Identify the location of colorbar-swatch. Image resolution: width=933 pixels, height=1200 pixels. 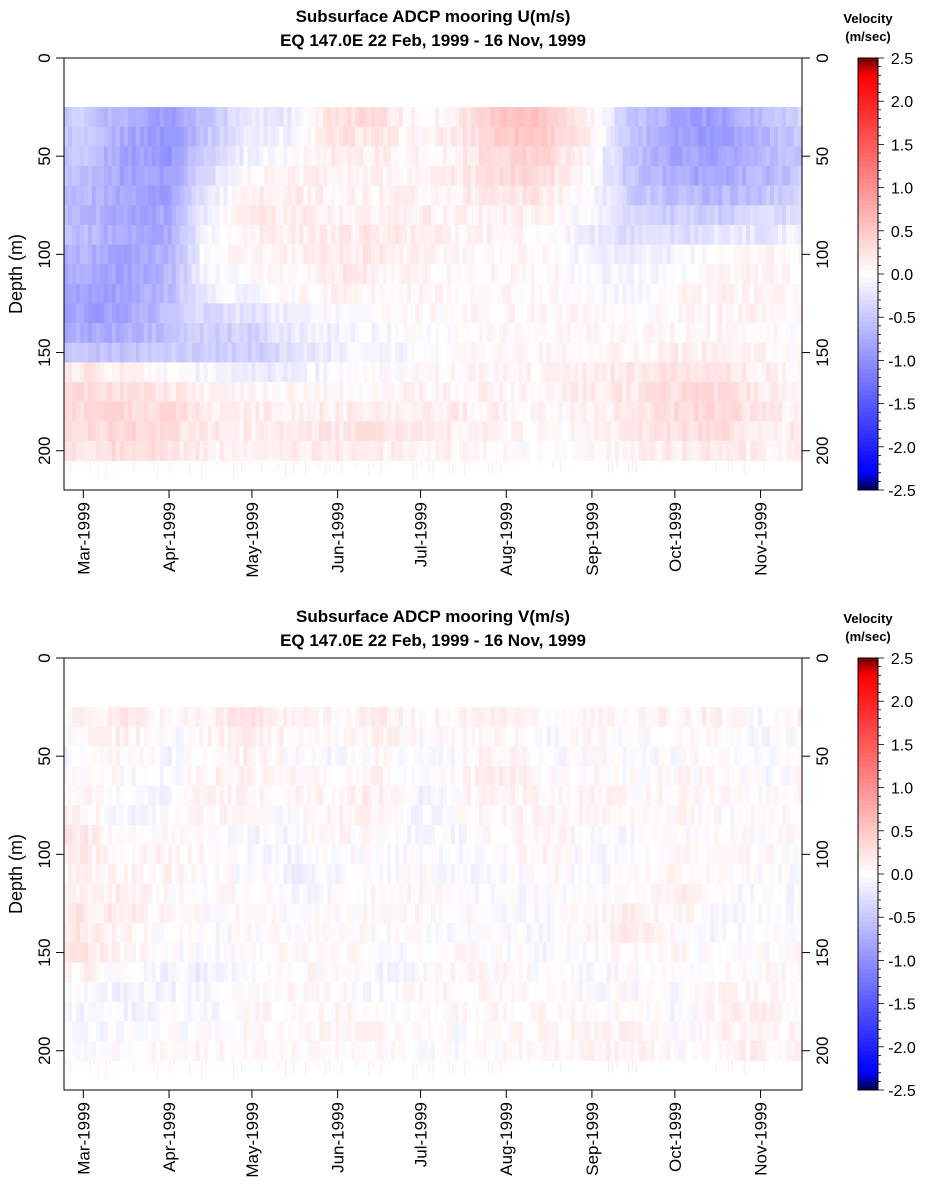
(868, 190).